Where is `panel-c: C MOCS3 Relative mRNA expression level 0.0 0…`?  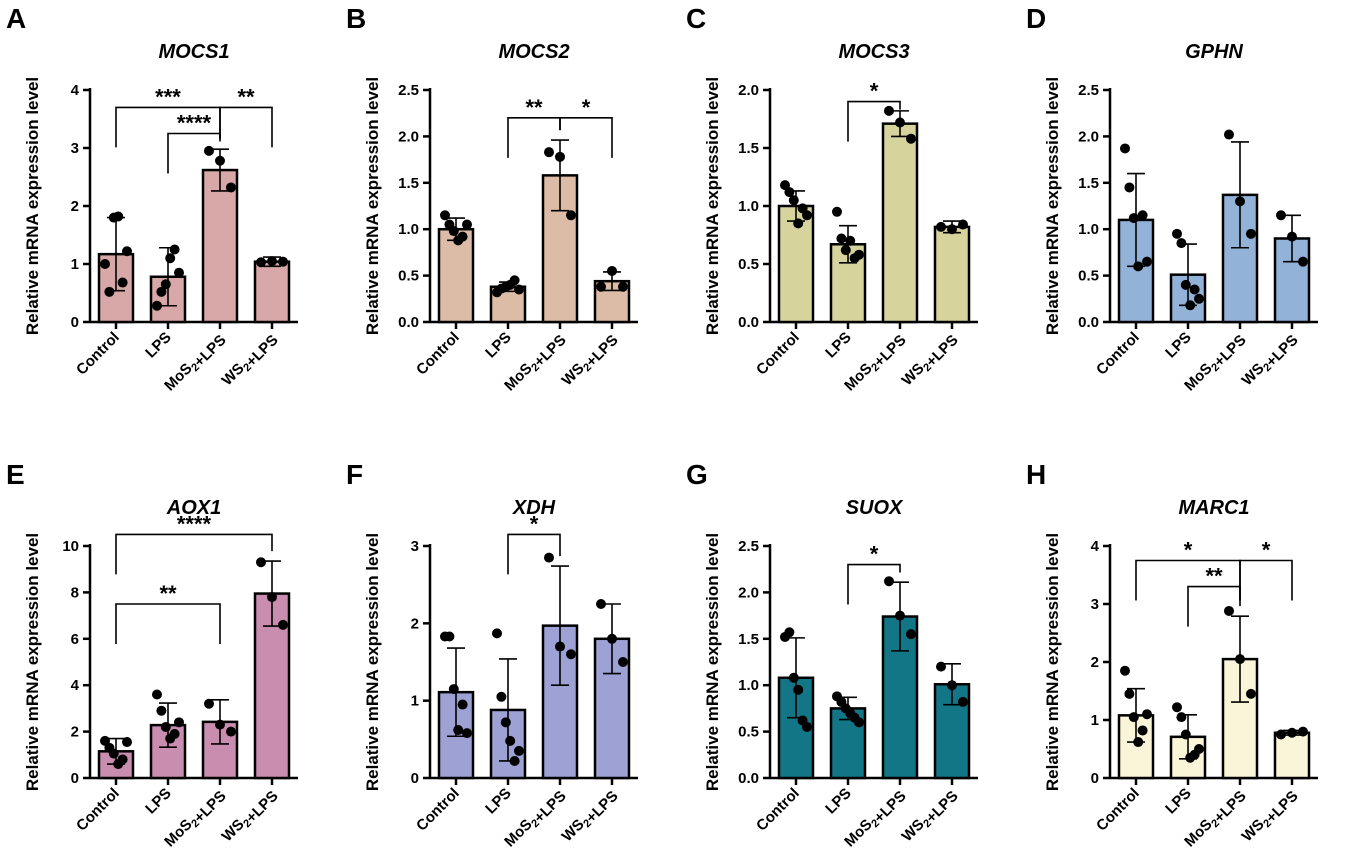
panel-c: C MOCS3 Relative mRNA expression level 0.0 0… is located at coordinates (832, 198).